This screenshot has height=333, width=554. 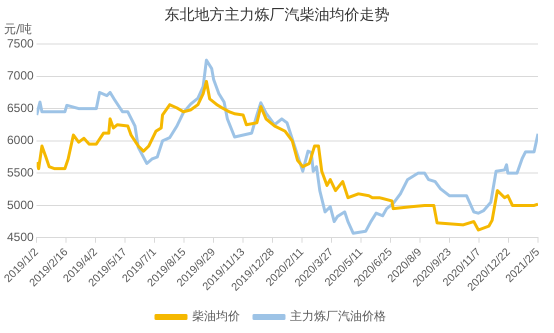 I want to click on legend-label: 主力炼厂汽油价格, so click(x=338, y=316).